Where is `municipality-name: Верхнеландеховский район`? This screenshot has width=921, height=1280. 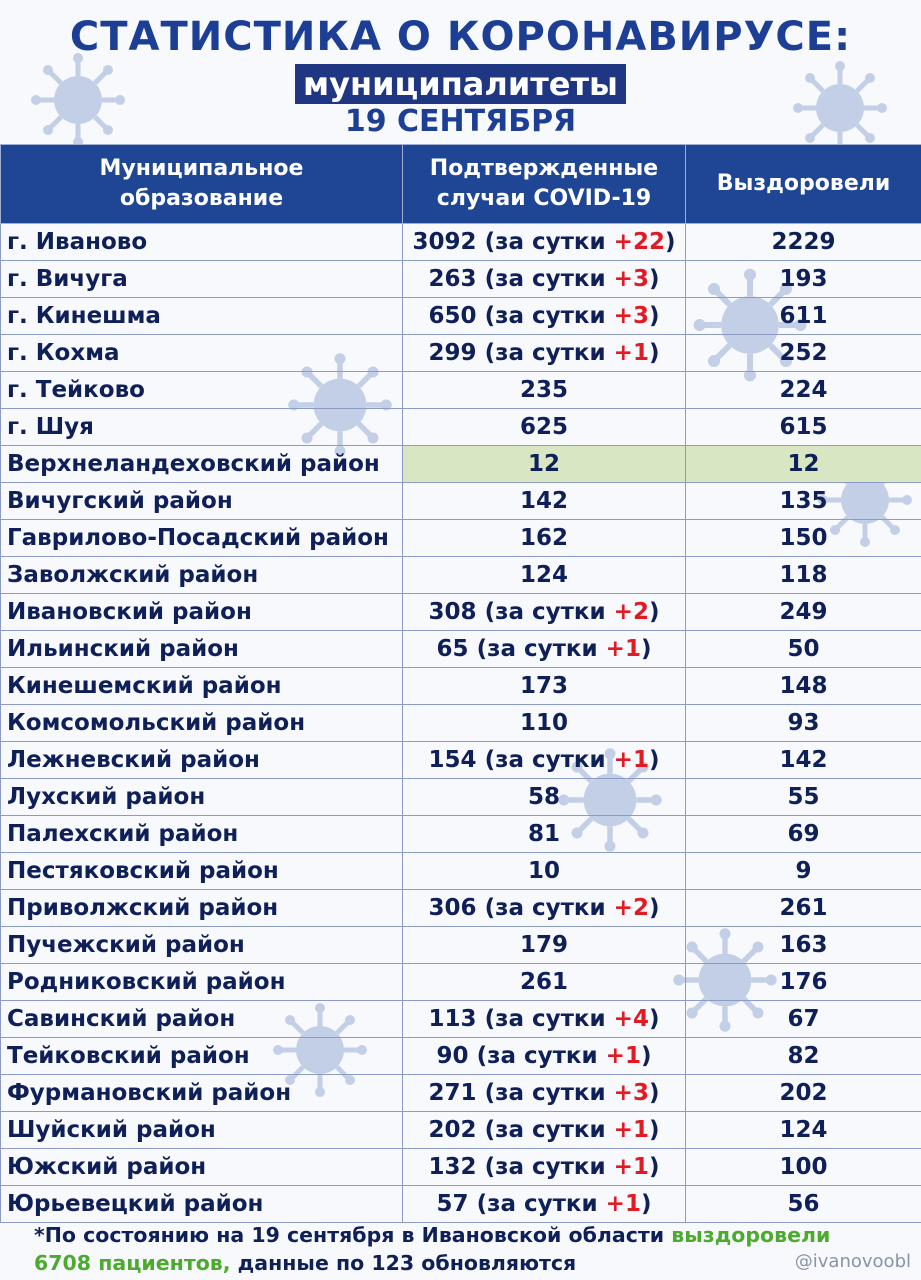
municipality-name: Верхнеландеховский район is located at coordinates (201, 464).